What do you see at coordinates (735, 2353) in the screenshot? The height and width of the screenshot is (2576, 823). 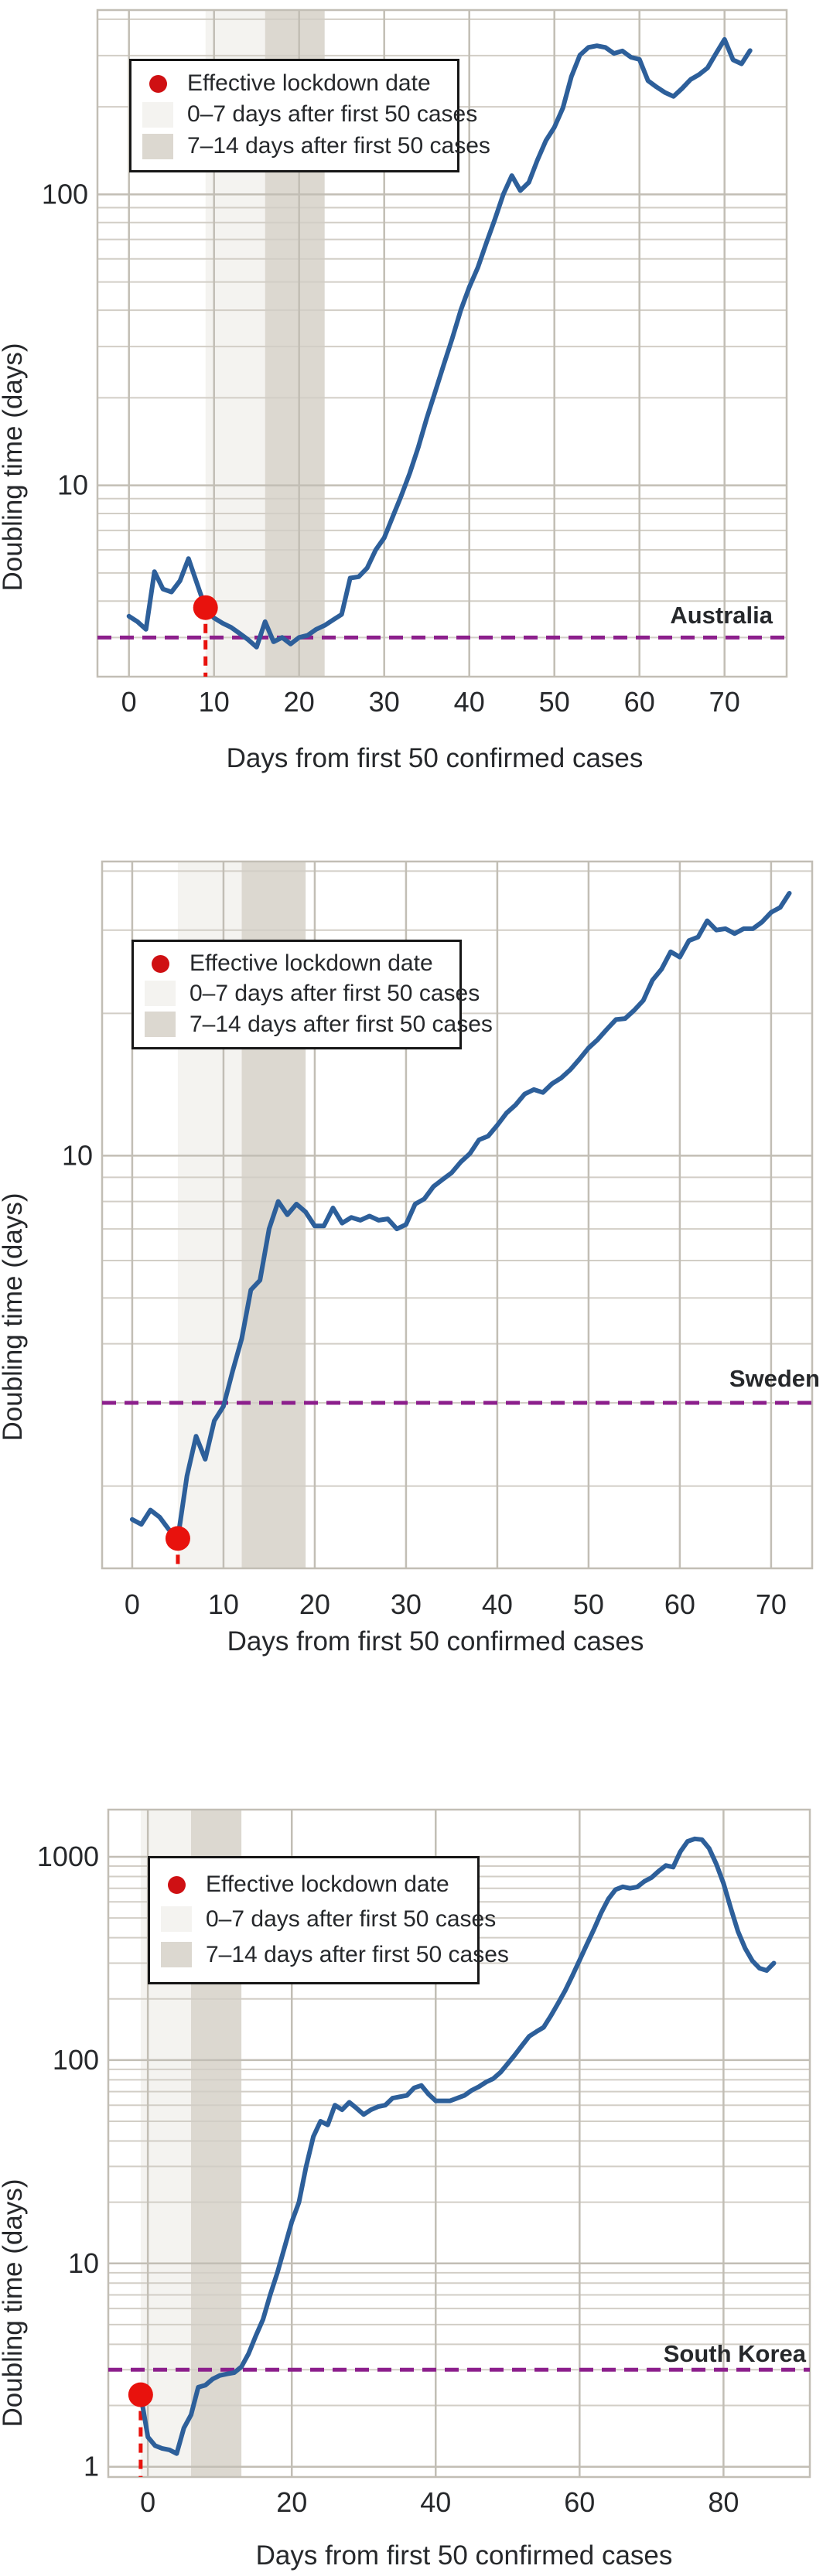 I see `country-label: South Korea` at bounding box center [735, 2353].